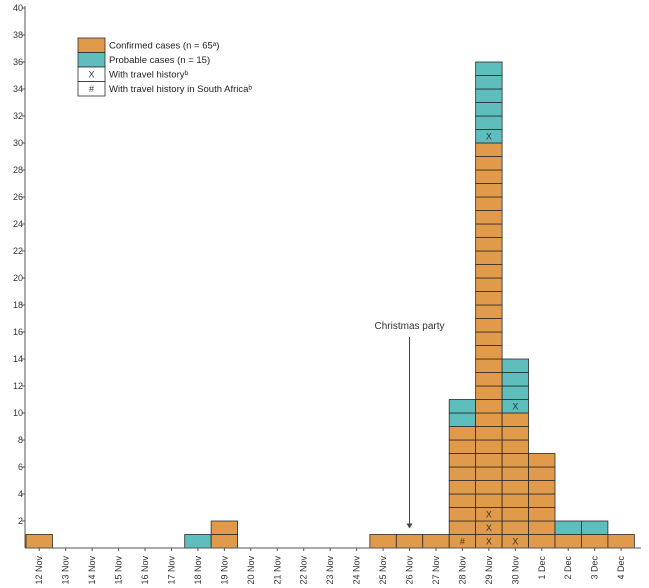  What do you see at coordinates (410, 326) in the screenshot?
I see `annotation-label: Christmas party` at bounding box center [410, 326].